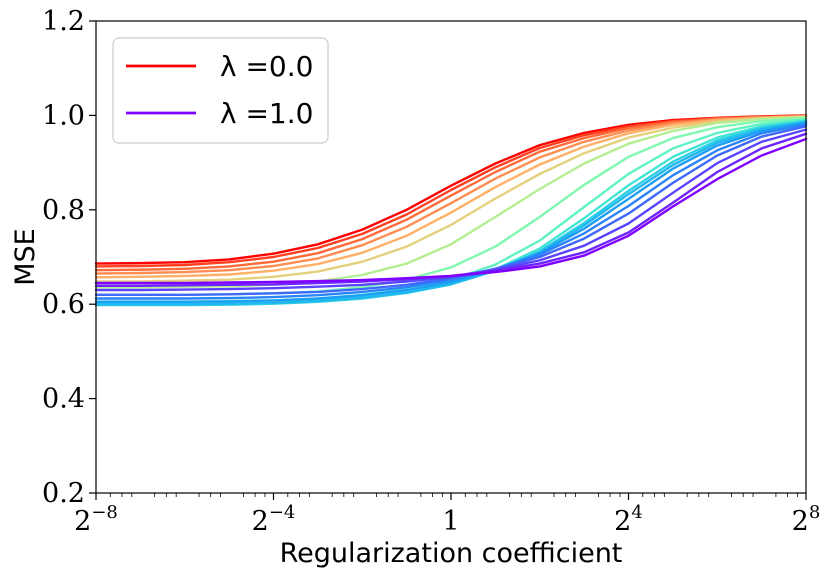  Describe the element at coordinates (450, 521) in the screenshot. I see `x-tick-label: 1` at that location.